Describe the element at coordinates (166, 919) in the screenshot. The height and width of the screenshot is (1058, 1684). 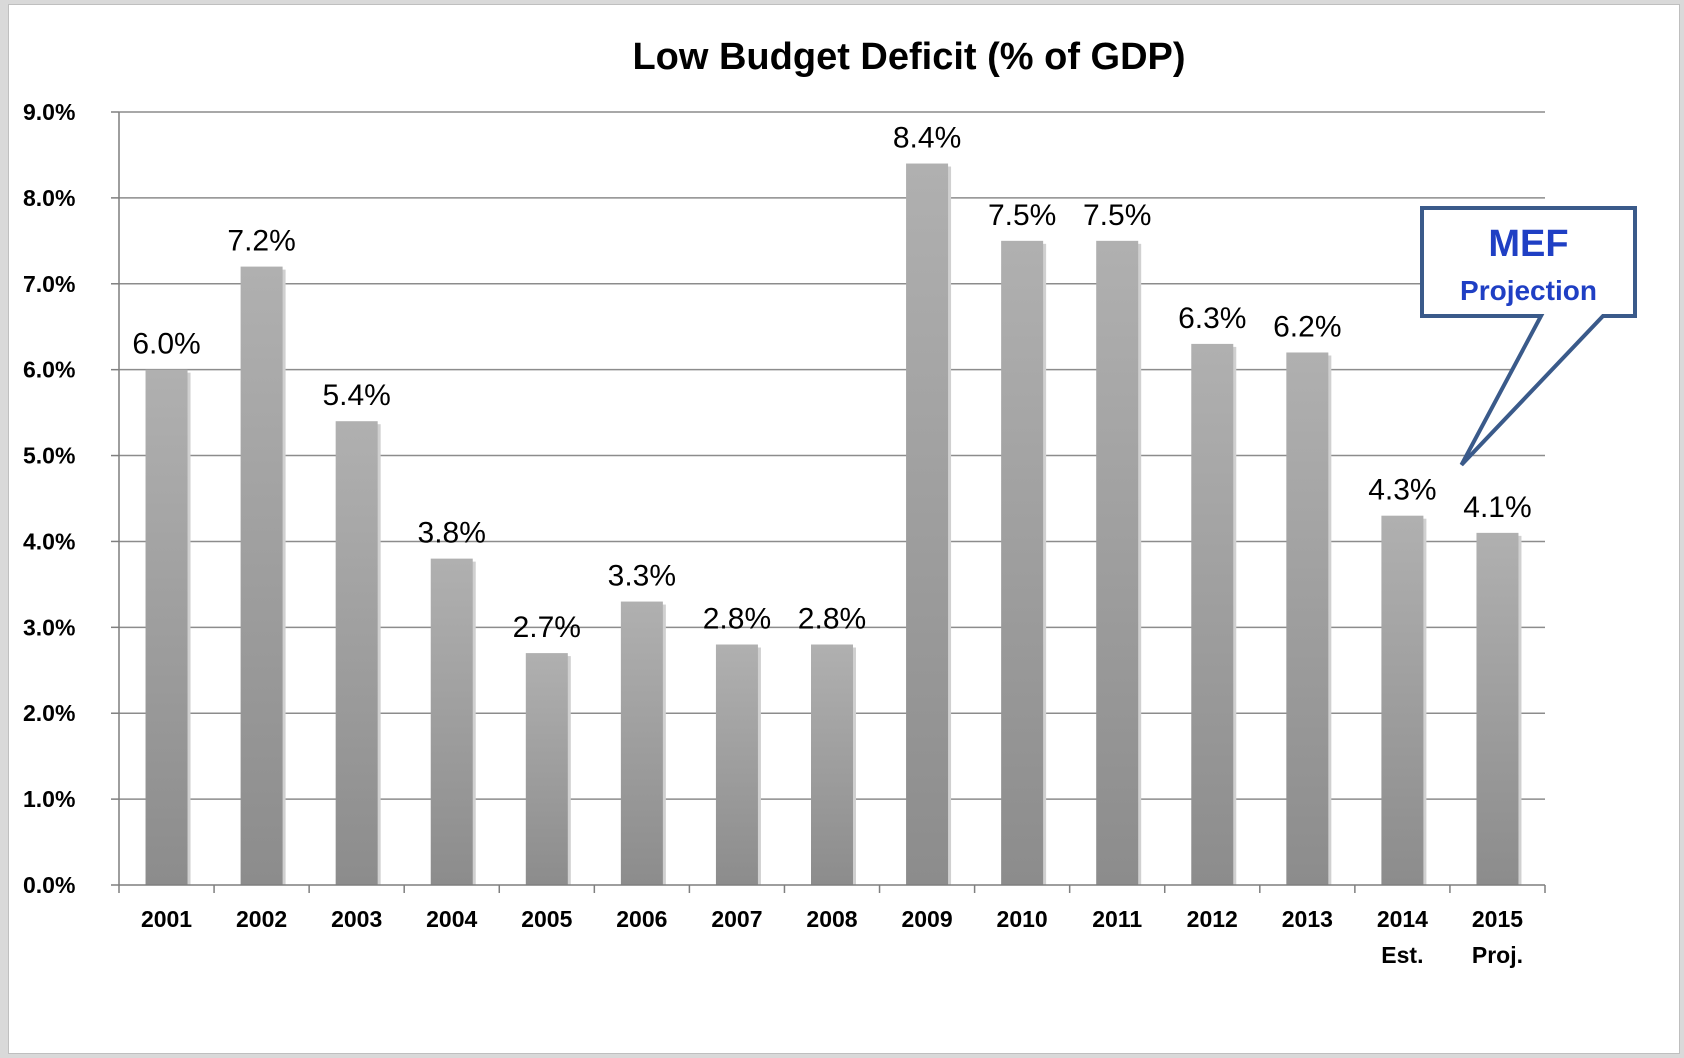
I see `x-tick-label-2001: 2001` at that location.